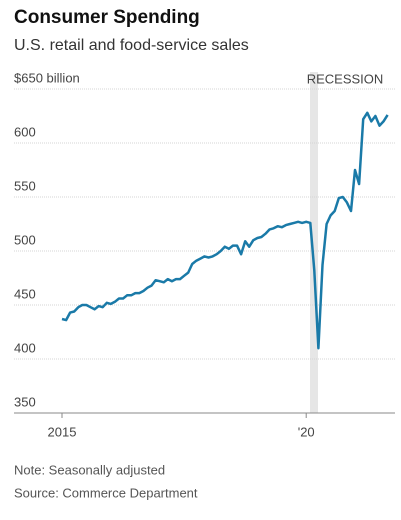  I want to click on chart-title: Consumer Spending, so click(107, 17).